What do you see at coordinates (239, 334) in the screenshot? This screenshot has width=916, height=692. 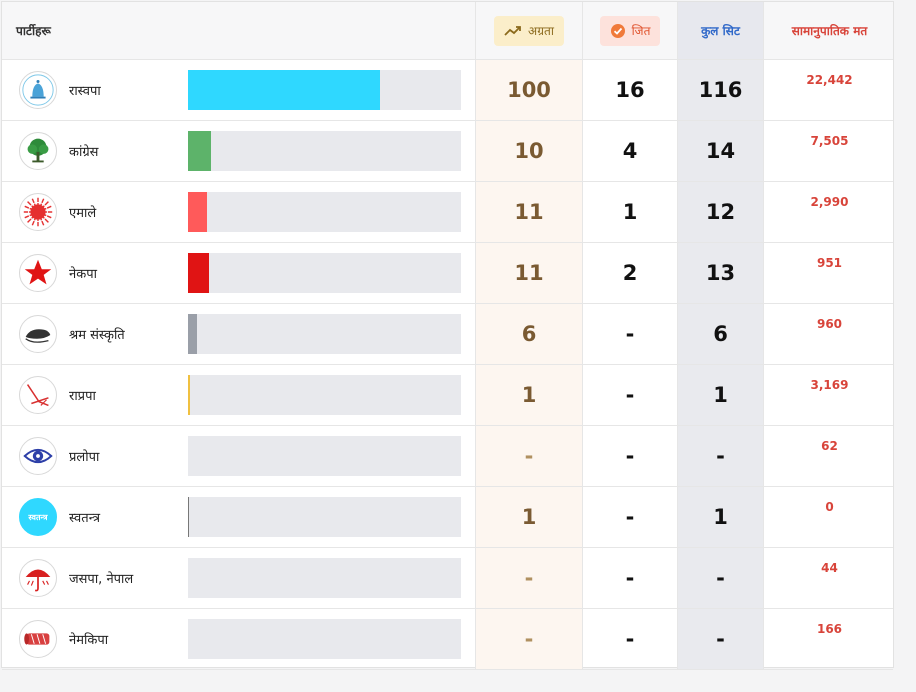 I see `party-cell: श्रम संस्कृति` at bounding box center [239, 334].